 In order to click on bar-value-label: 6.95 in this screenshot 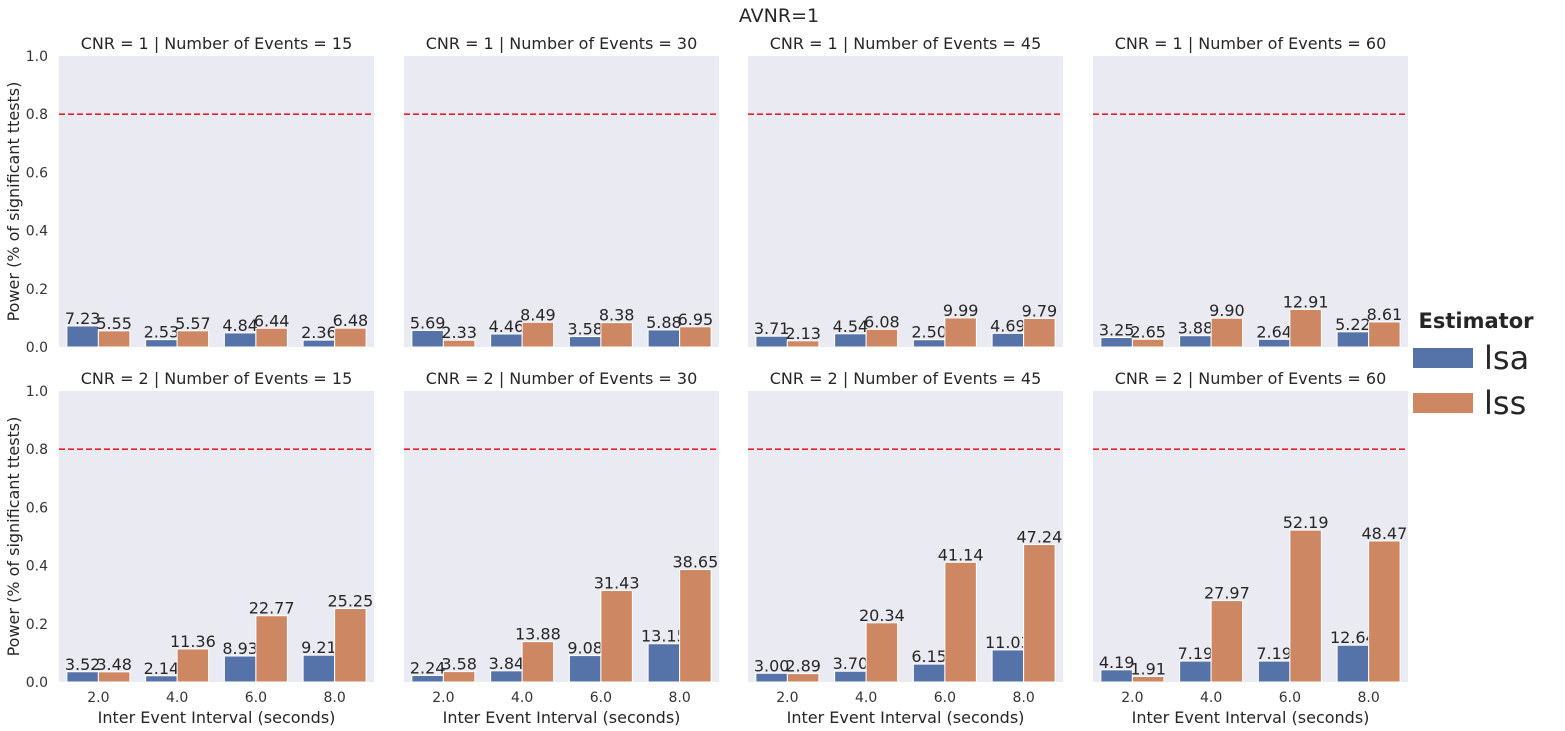, I will do `click(696, 319)`.